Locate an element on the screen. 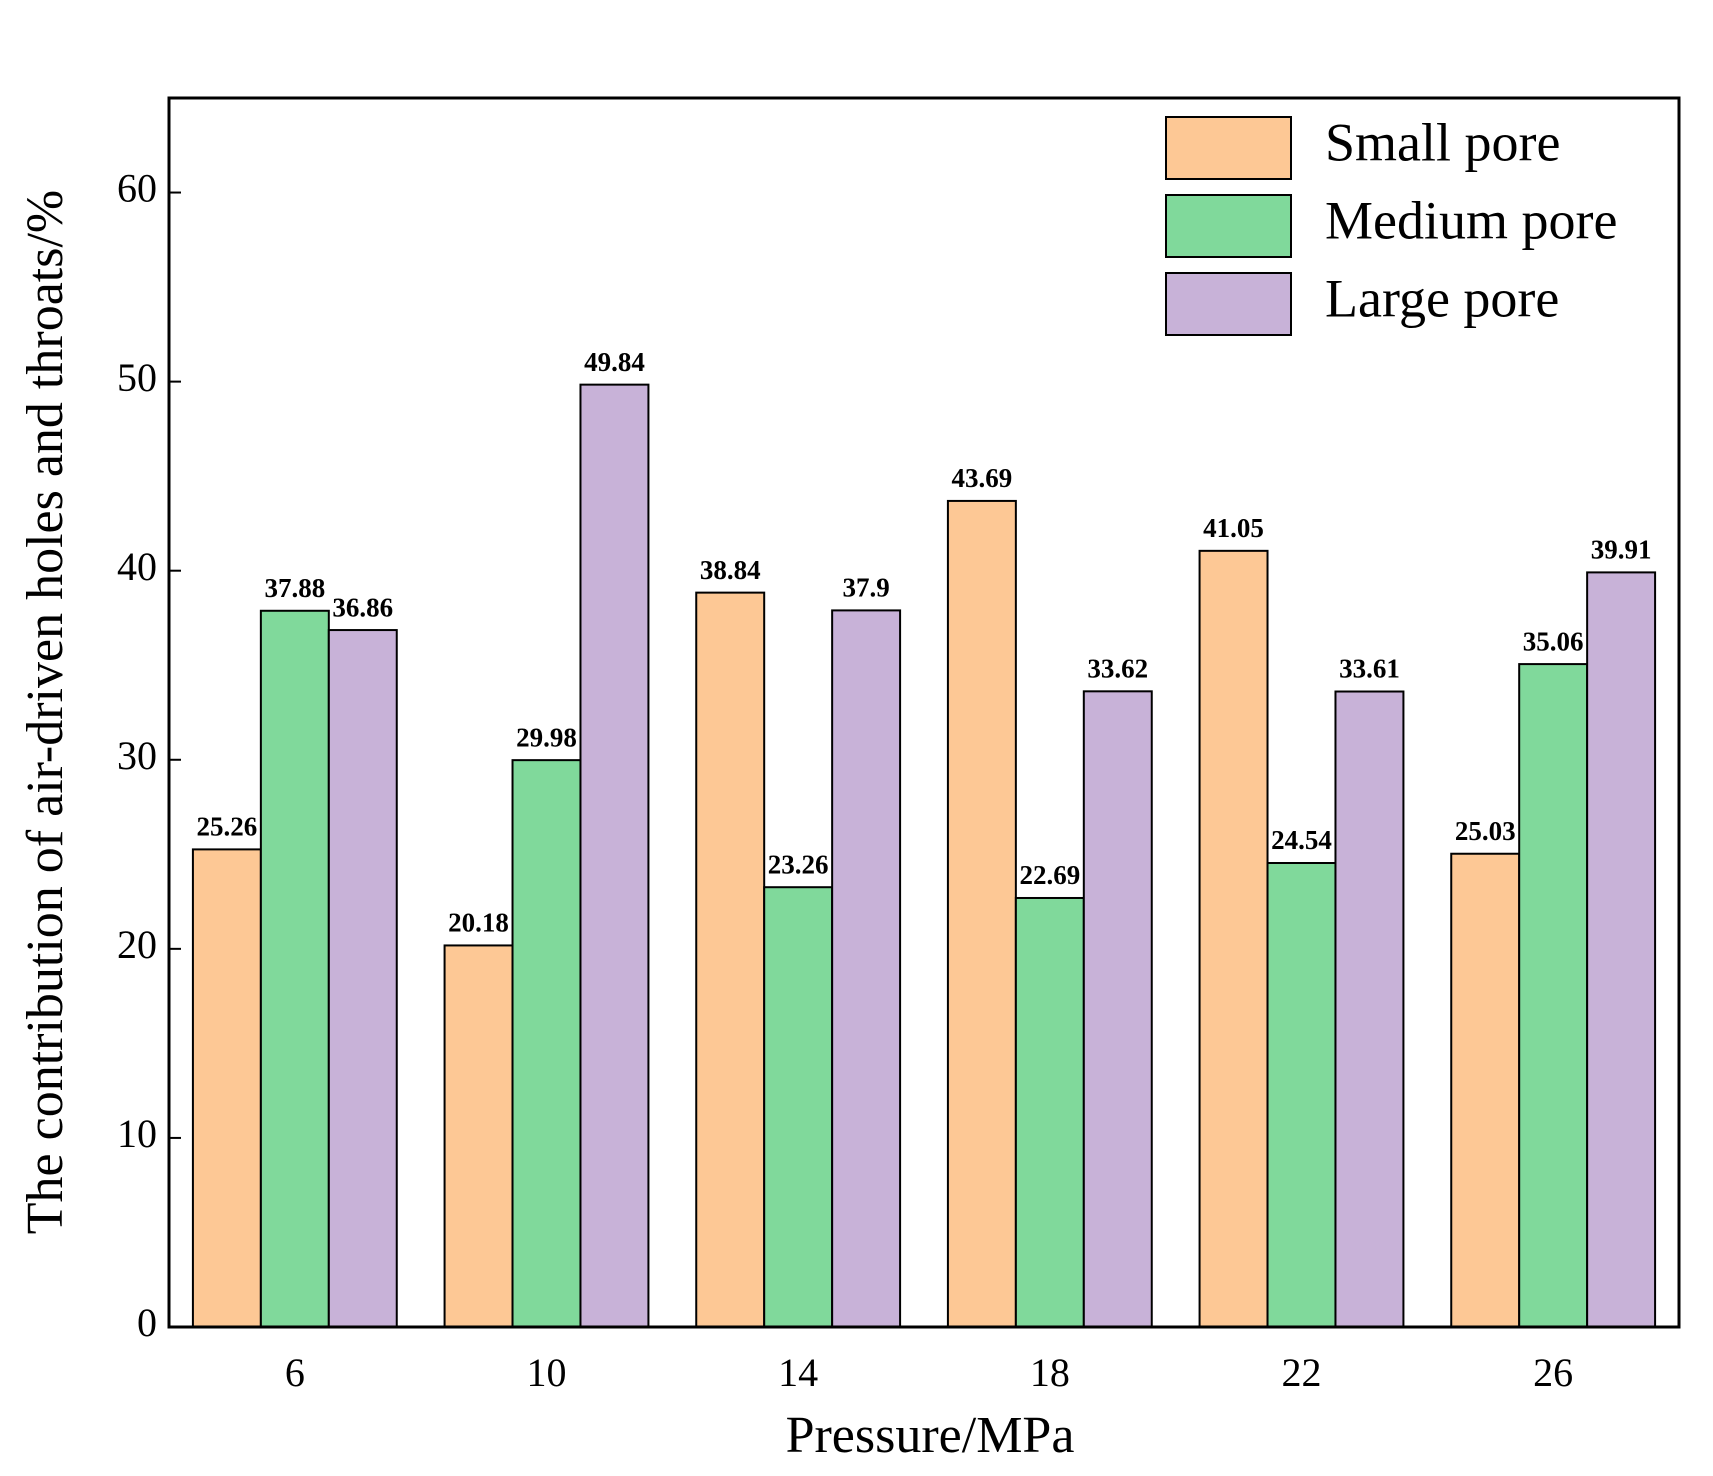  y-tick-label: 40 is located at coordinates (137, 566).